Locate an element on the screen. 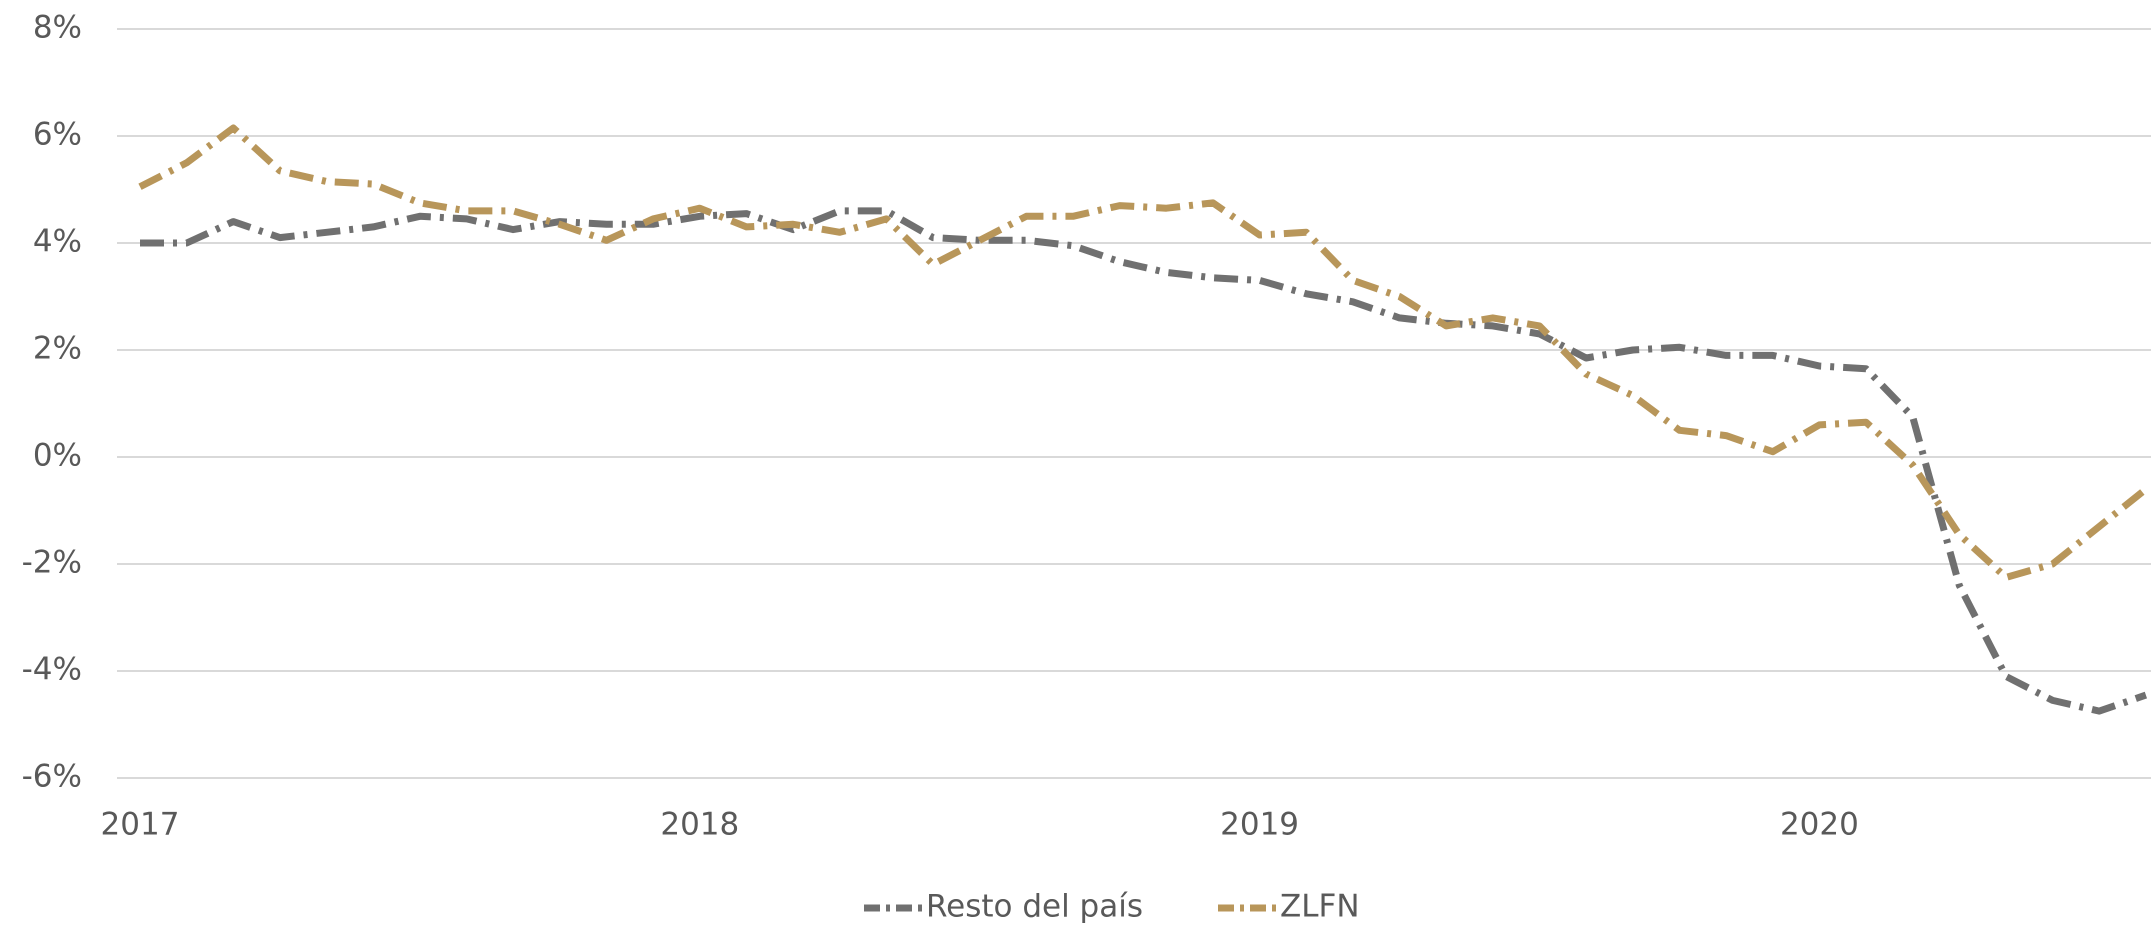 The width and height of the screenshot is (2151, 927). x-tick-label: 2018 is located at coordinates (699, 825).